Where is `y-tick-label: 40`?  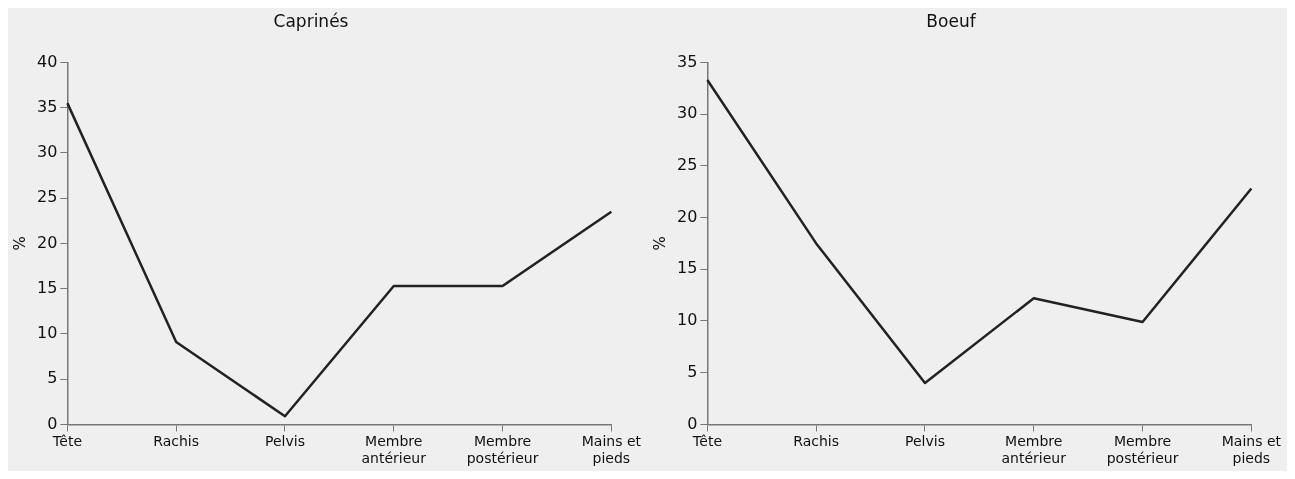
y-tick-label: 40 is located at coordinates (47, 61).